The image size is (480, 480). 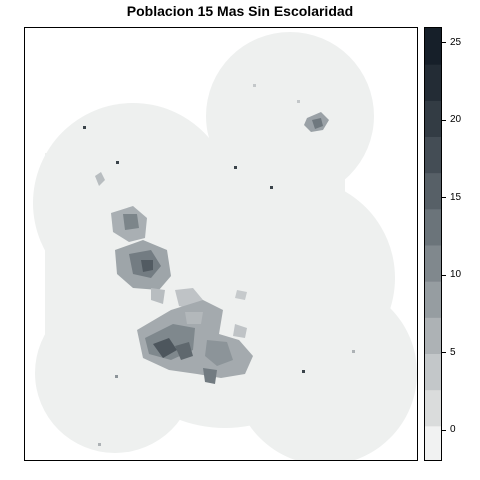 I want to click on map-title: Poblacion 15 Mas Sin Escolaridad, so click(x=240, y=11).